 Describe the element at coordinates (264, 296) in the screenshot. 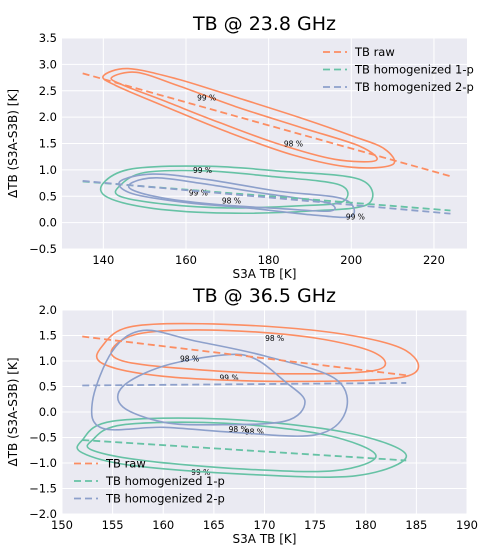

I see `chart-title: TB @ 36.5 GHz` at that location.